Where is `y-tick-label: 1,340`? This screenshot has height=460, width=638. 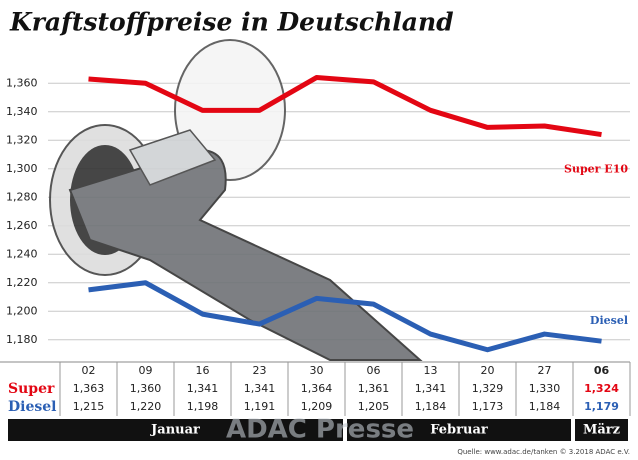 y-tick-label: 1,340 is located at coordinates (22, 111).